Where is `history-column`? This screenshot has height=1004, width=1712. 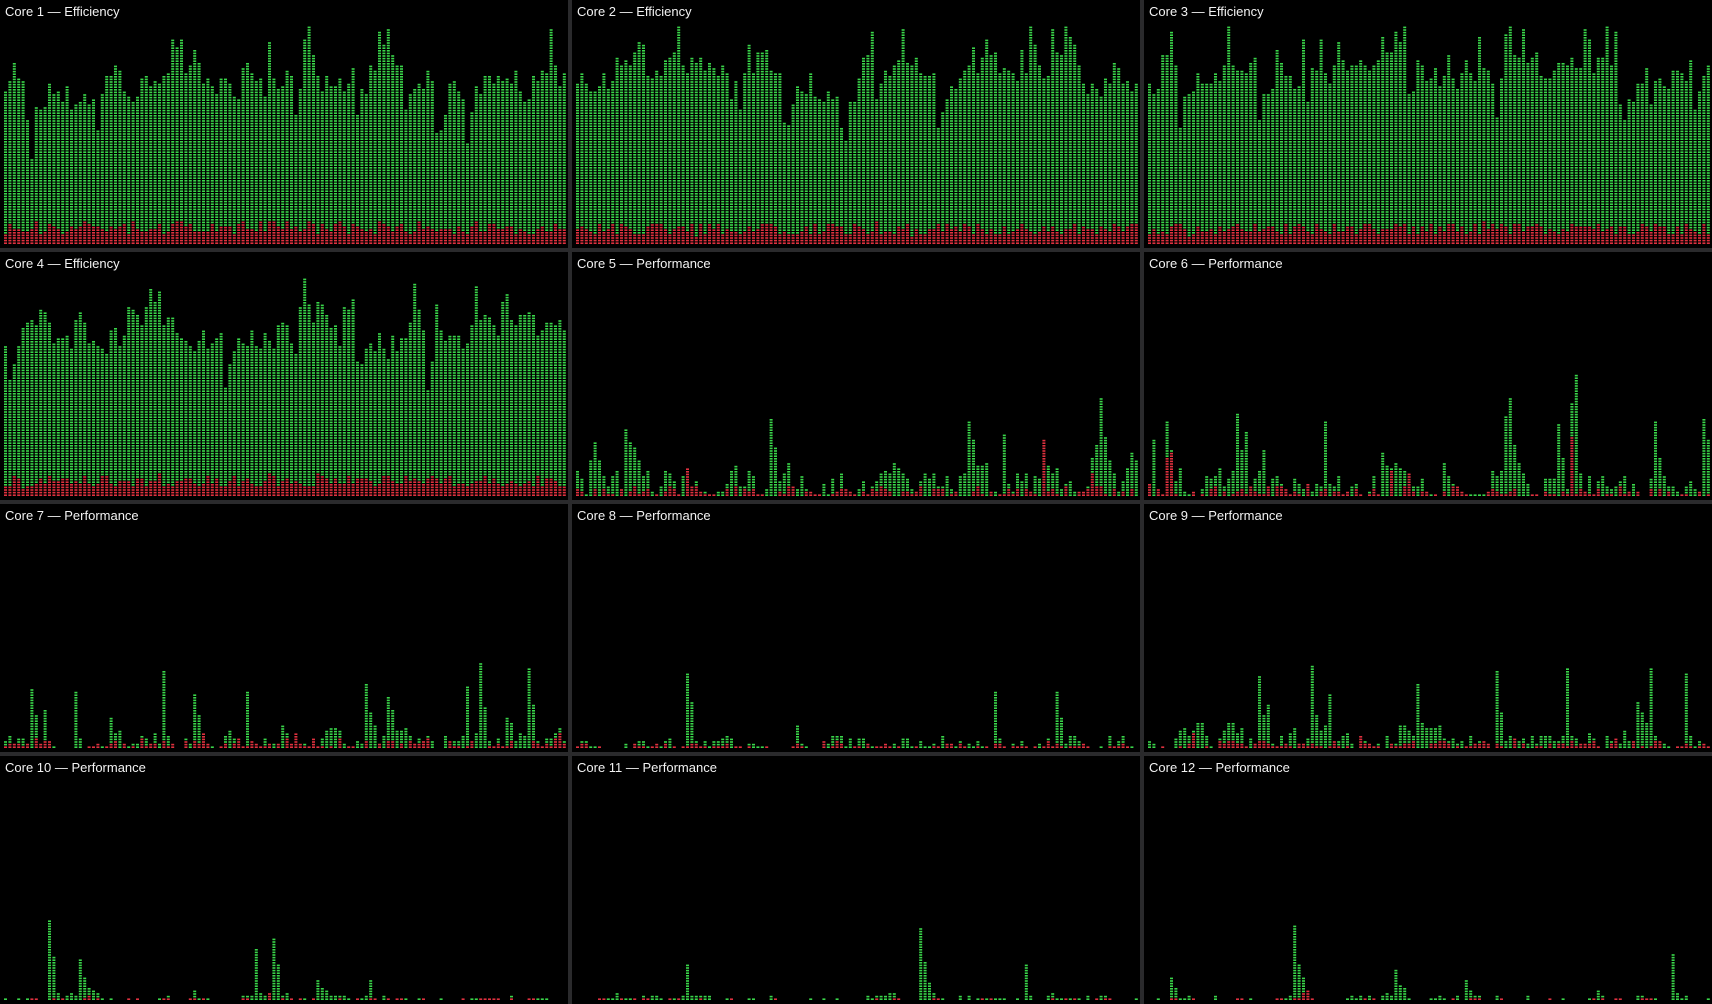 history-column is located at coordinates (115, 154).